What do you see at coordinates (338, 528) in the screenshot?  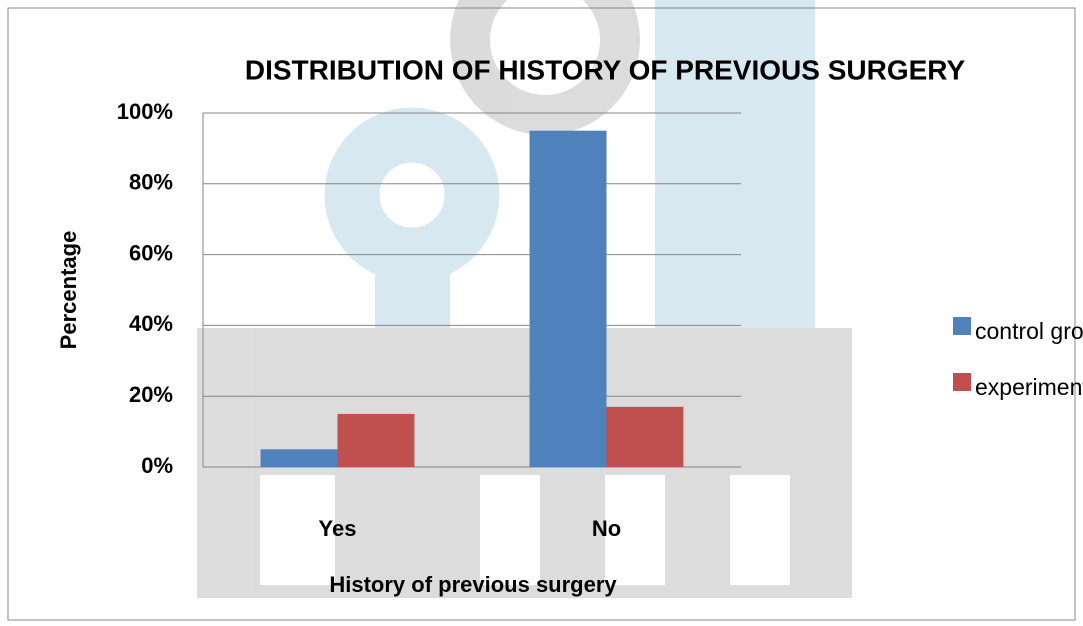 I see `x-tick-label: Yes` at bounding box center [338, 528].